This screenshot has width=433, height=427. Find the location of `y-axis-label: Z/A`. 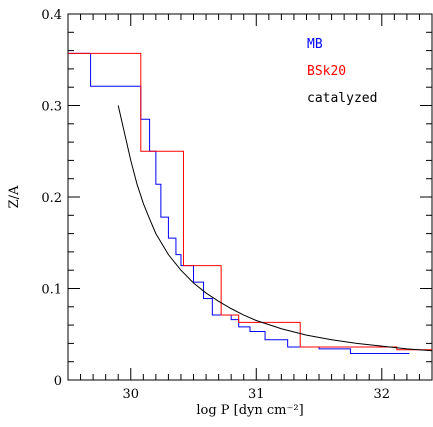

y-axis-label: Z/A is located at coordinates (14, 196).